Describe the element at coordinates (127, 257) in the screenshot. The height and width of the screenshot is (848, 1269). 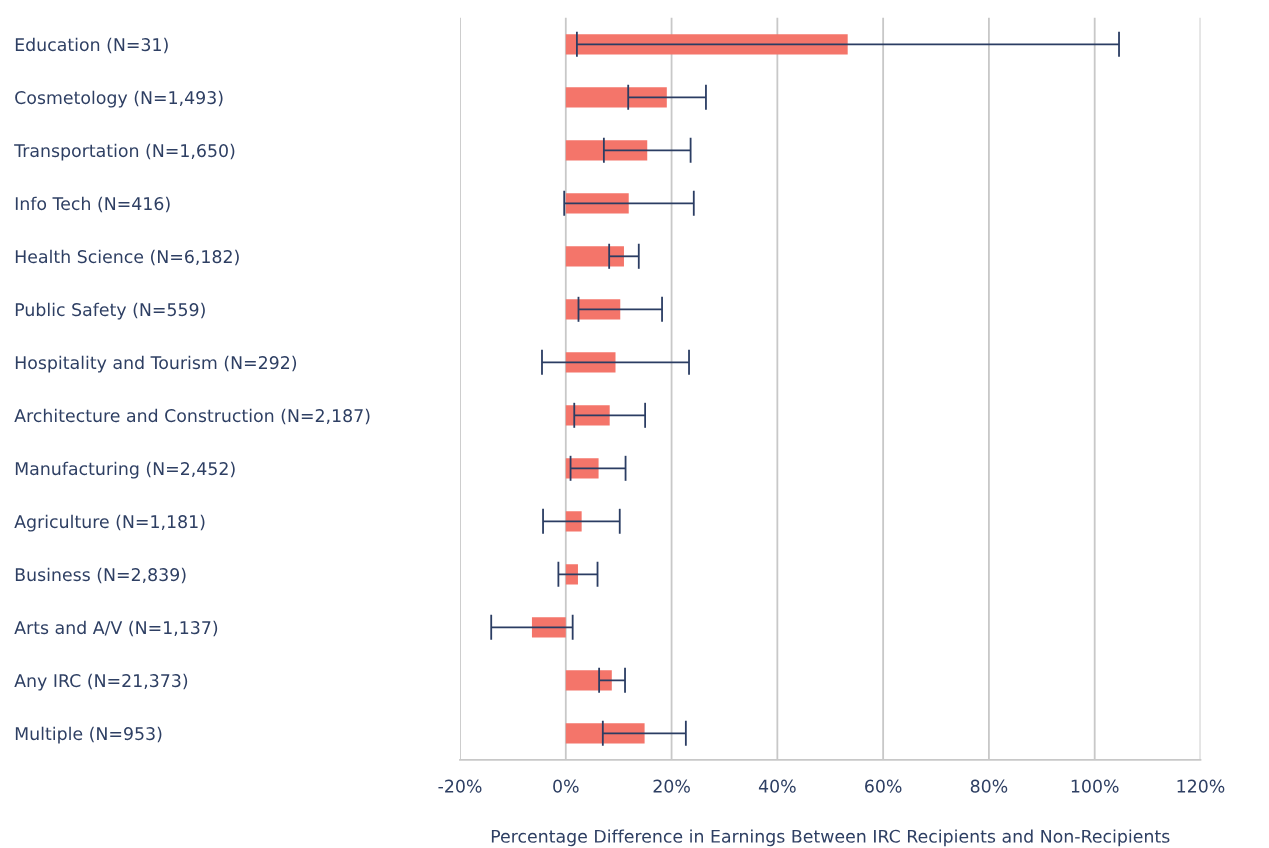
I see `y-tick-label: Health Science (N=6,182)` at that location.